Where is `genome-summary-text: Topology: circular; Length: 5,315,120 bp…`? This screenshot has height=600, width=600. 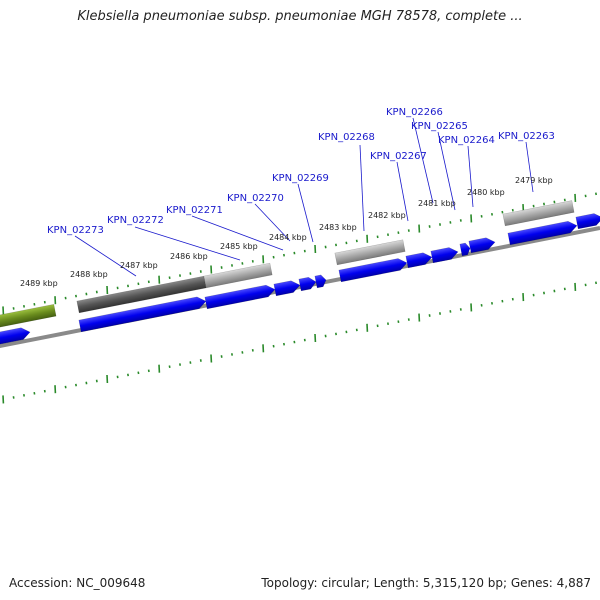
genome-summary-text: Topology: circular; Length: 5,315,120 bp… is located at coordinates (426, 583).